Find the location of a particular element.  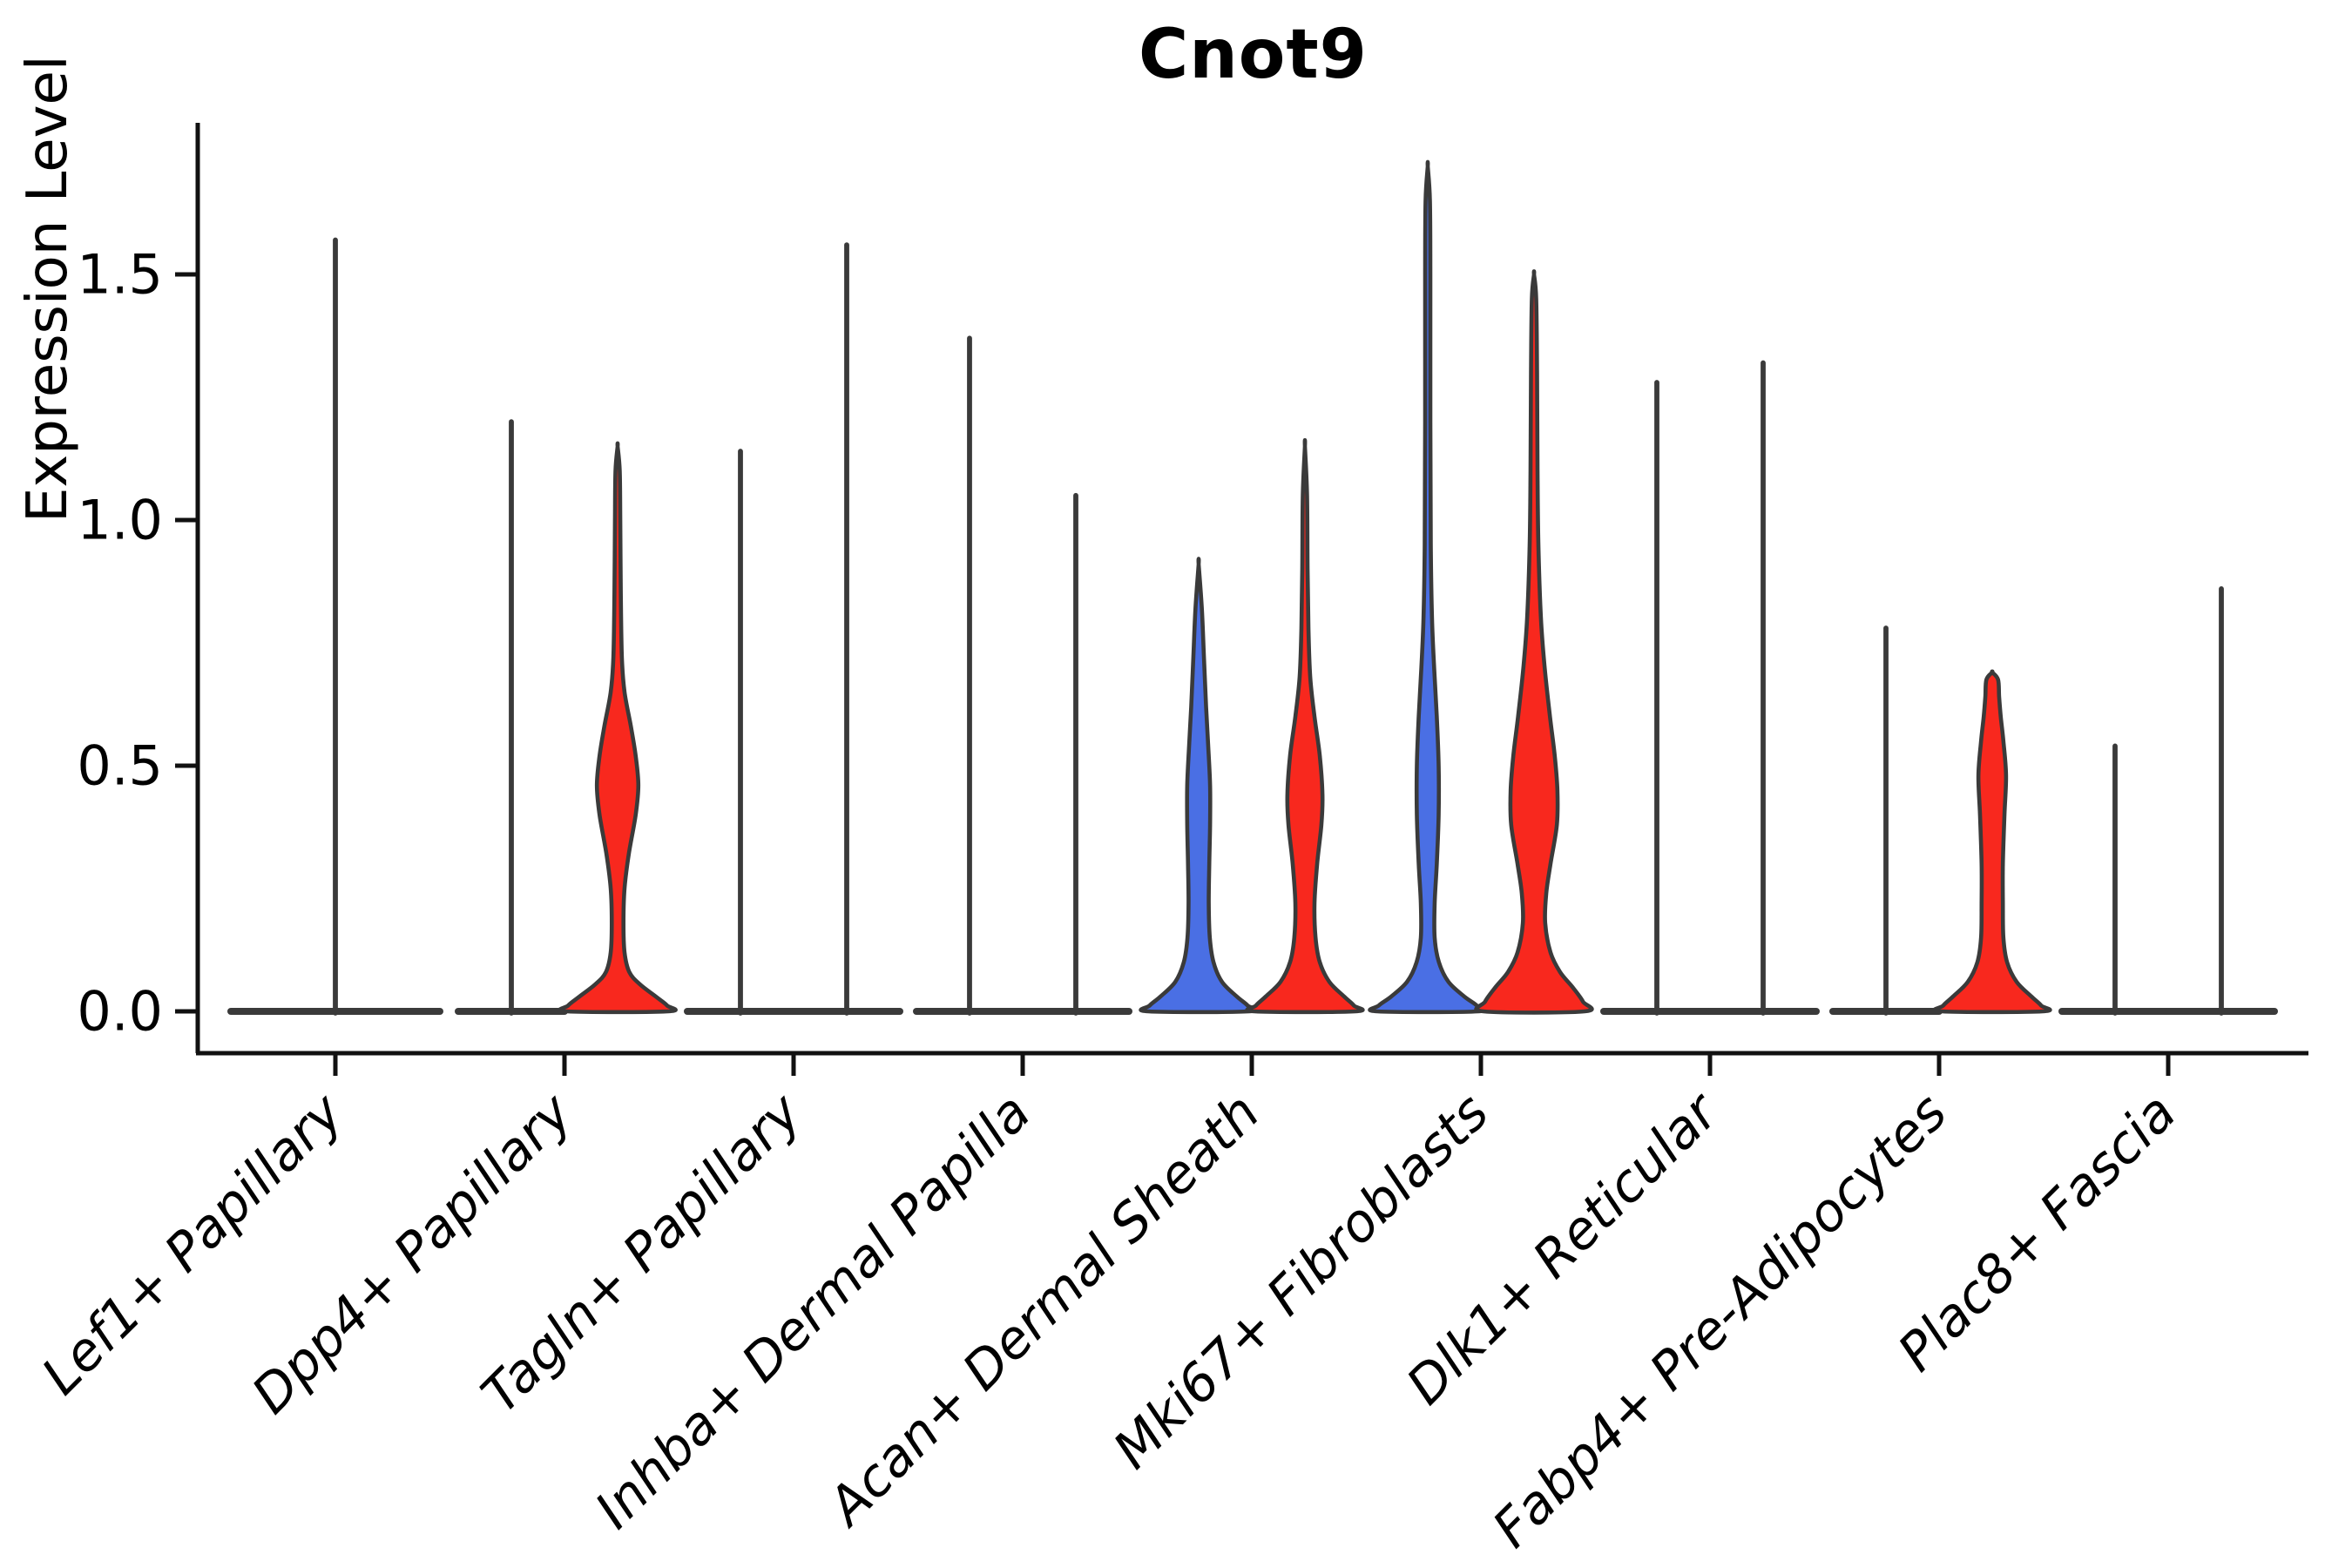

x-tick-label: Fabp4+ Pre-Adipocytes is located at coordinates (1719, 1320).